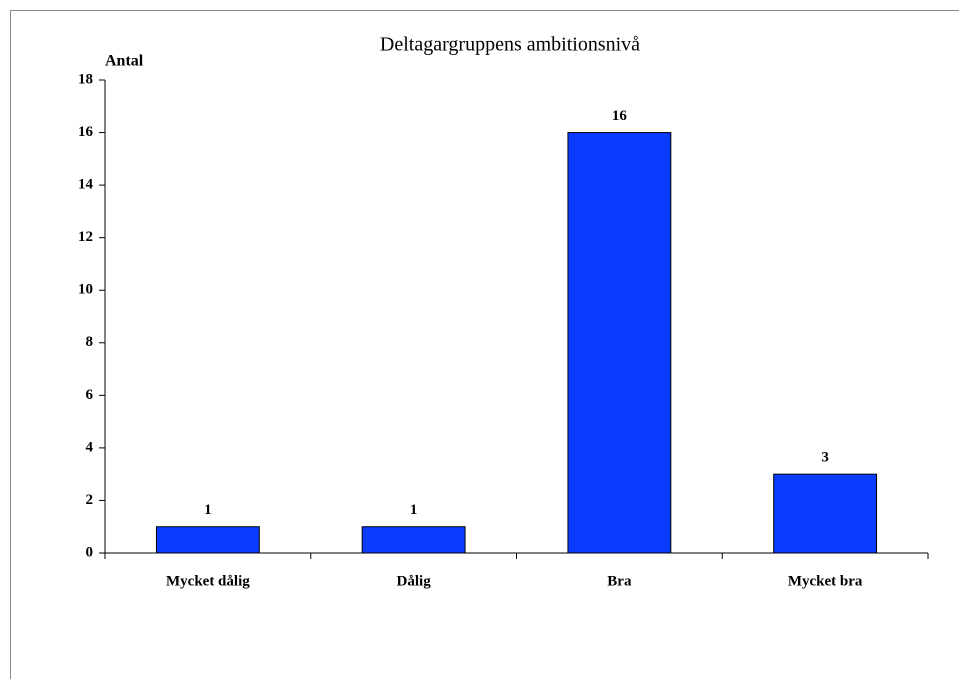 This screenshot has height=679, width=959. What do you see at coordinates (86, 185) in the screenshot?
I see `y-tick-label: 14` at bounding box center [86, 185].